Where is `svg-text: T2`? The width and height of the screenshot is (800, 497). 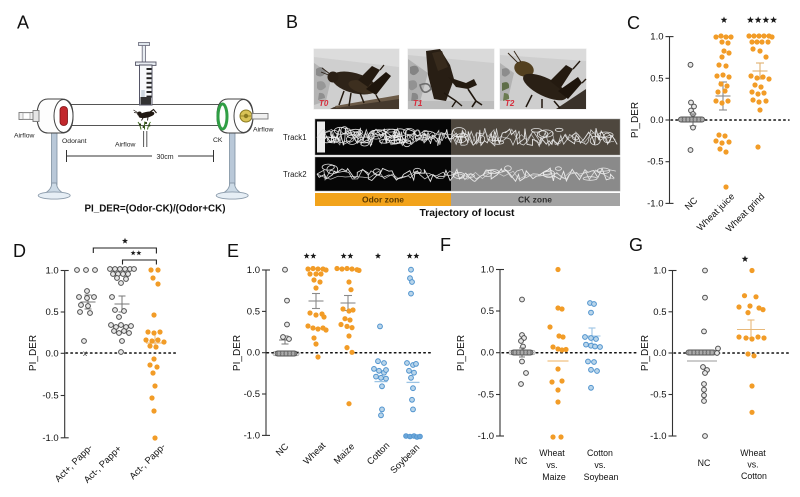 svg-text: T2 is located at coordinates (510, 103).